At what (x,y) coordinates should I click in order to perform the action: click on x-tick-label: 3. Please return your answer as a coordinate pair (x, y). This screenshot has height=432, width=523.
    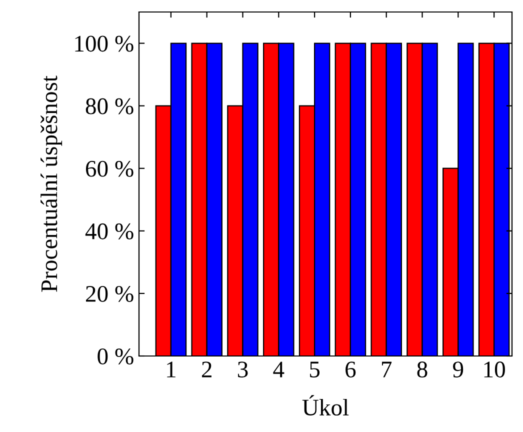
    Looking at the image, I should click on (243, 370).